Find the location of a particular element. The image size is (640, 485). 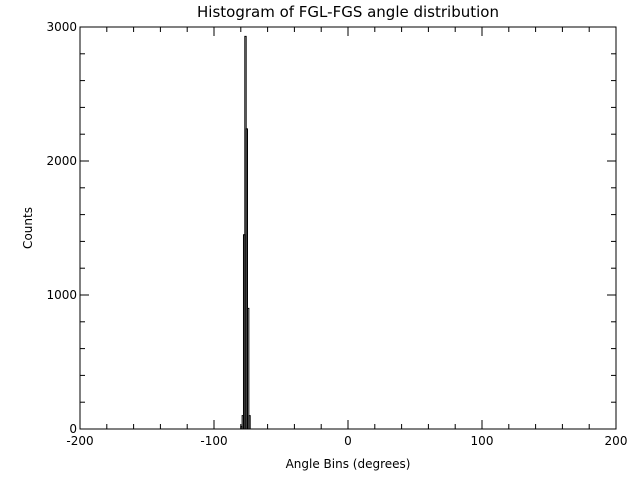

x-tick-label: 100 is located at coordinates (482, 441).